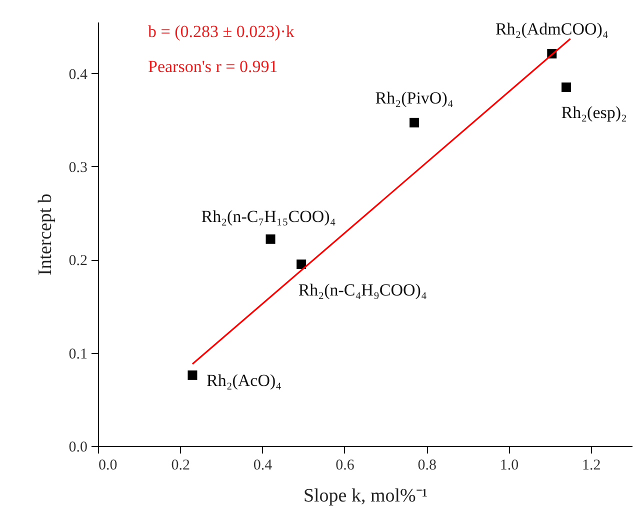 The width and height of the screenshot is (643, 518). Describe the element at coordinates (78, 354) in the screenshot. I see `y-tick-label: 0.1` at that location.